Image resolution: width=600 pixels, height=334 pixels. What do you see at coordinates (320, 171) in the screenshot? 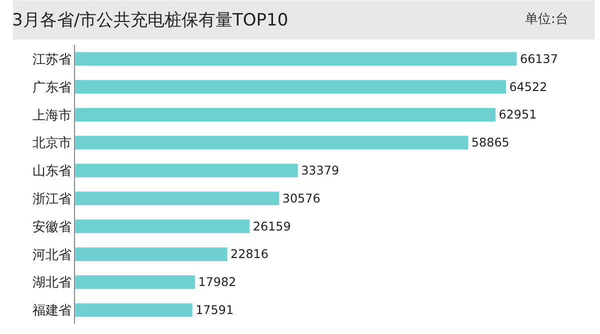
I see `data-label: 33379` at bounding box center [320, 171].